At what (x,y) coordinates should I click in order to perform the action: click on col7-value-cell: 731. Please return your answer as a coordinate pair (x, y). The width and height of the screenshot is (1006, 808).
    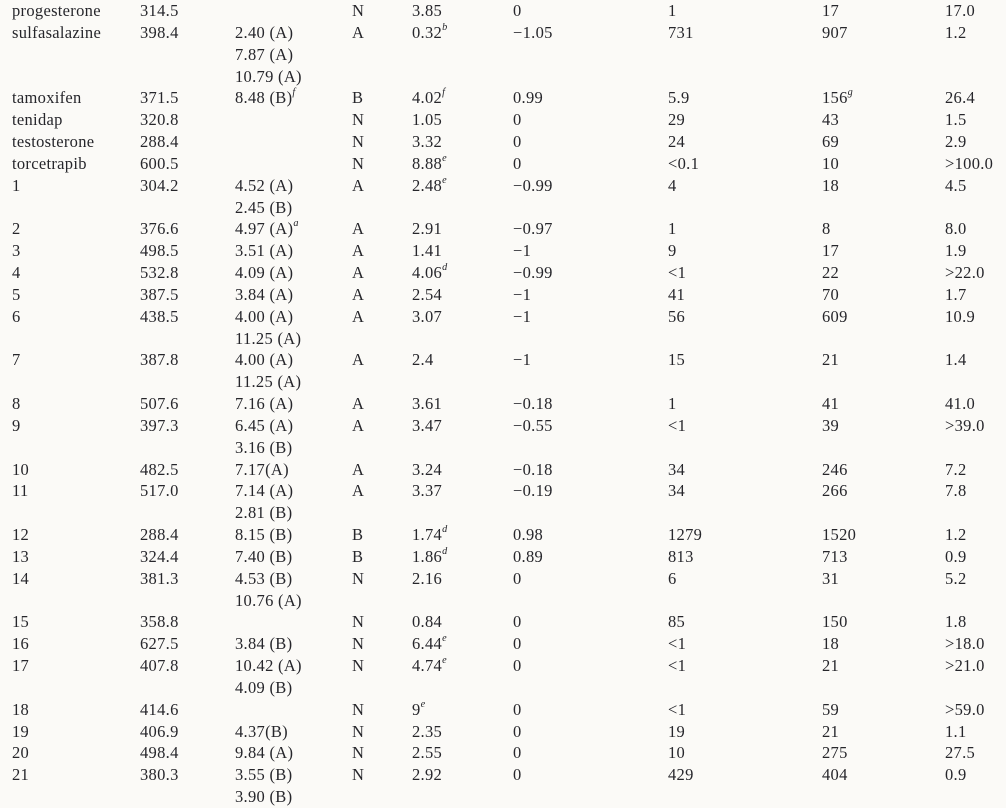
    Looking at the image, I should click on (681, 32).